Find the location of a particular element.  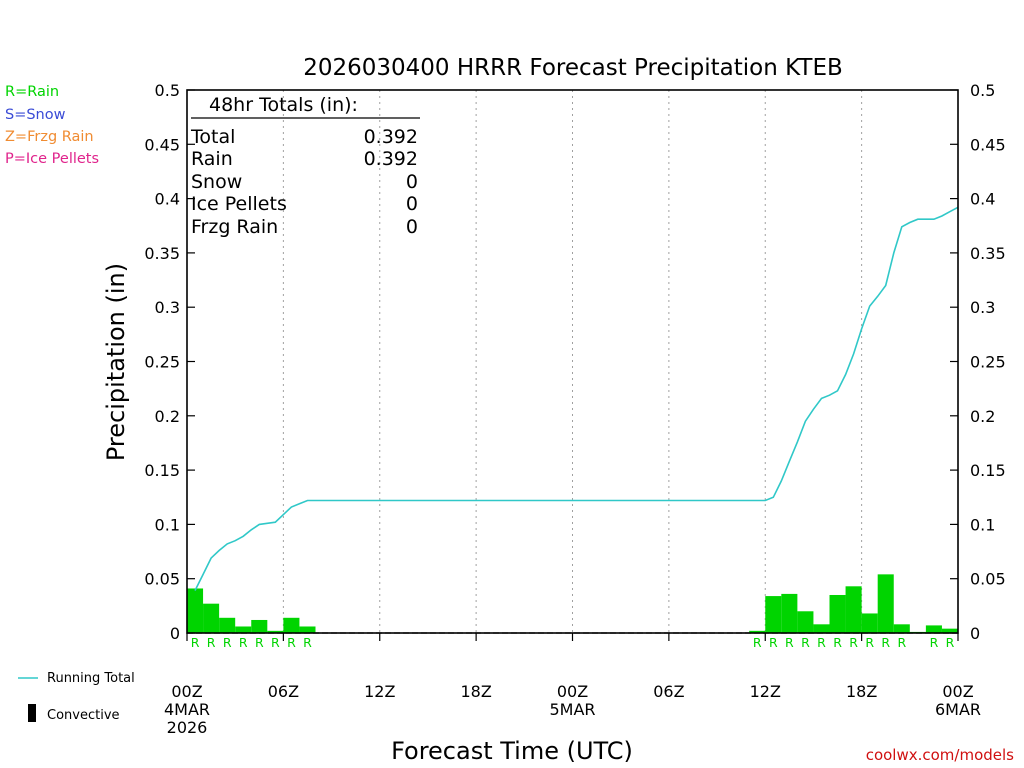

totals-frzg-rain-label: Frzg Rain is located at coordinates (234, 227).